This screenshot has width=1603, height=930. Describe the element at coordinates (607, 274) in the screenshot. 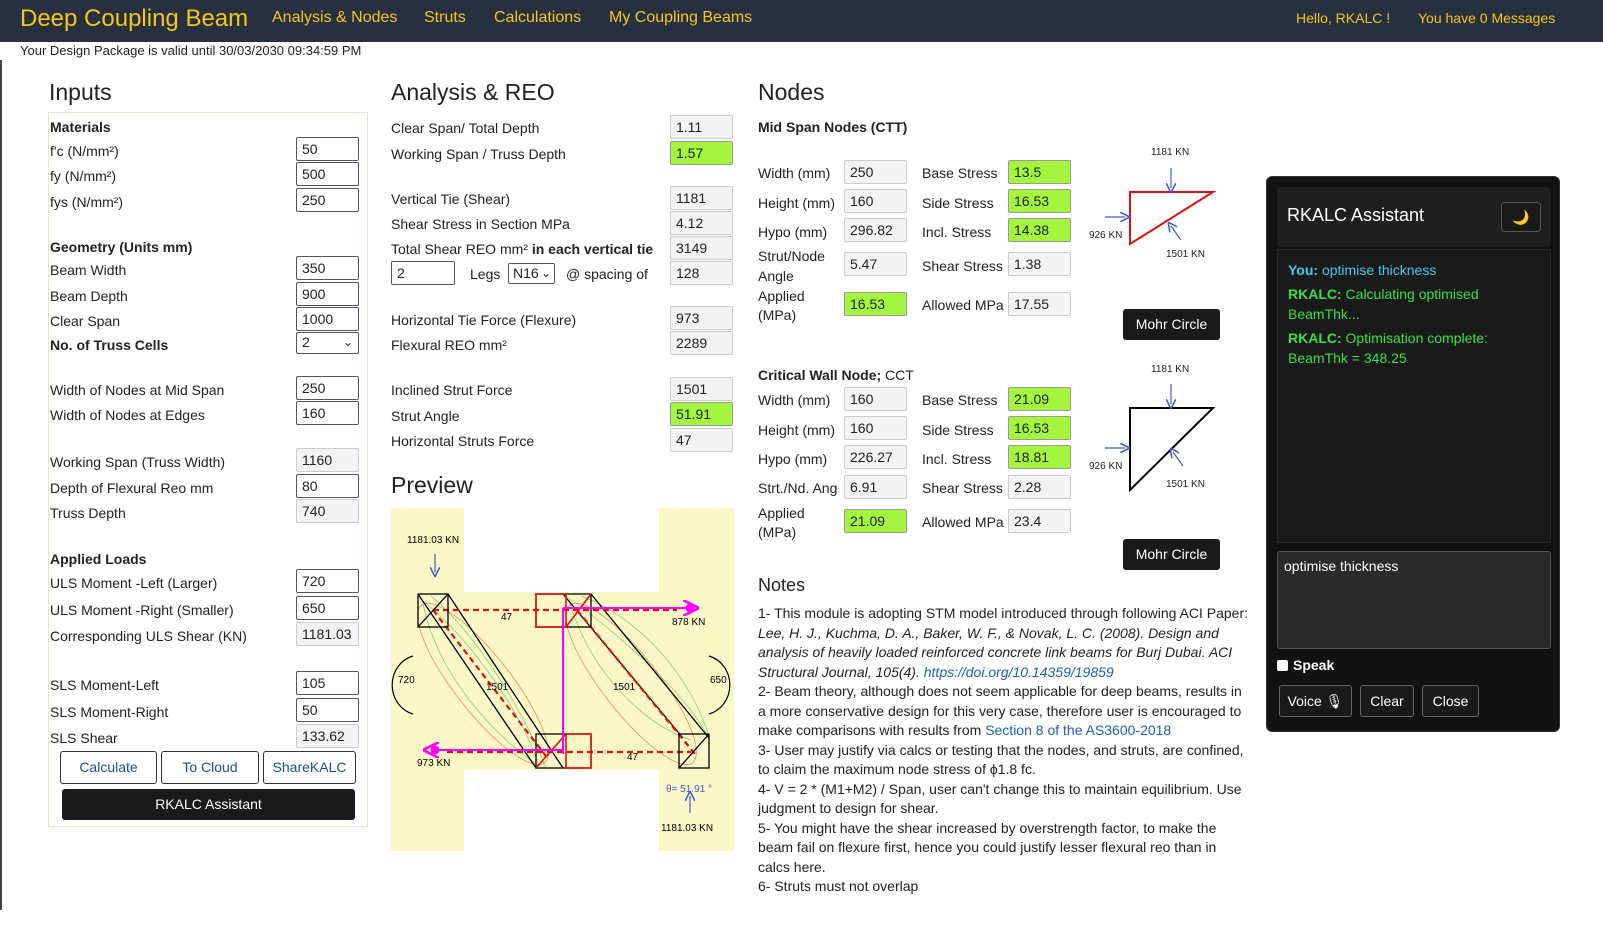

I see `spacing-label: @ spacing of` at that location.